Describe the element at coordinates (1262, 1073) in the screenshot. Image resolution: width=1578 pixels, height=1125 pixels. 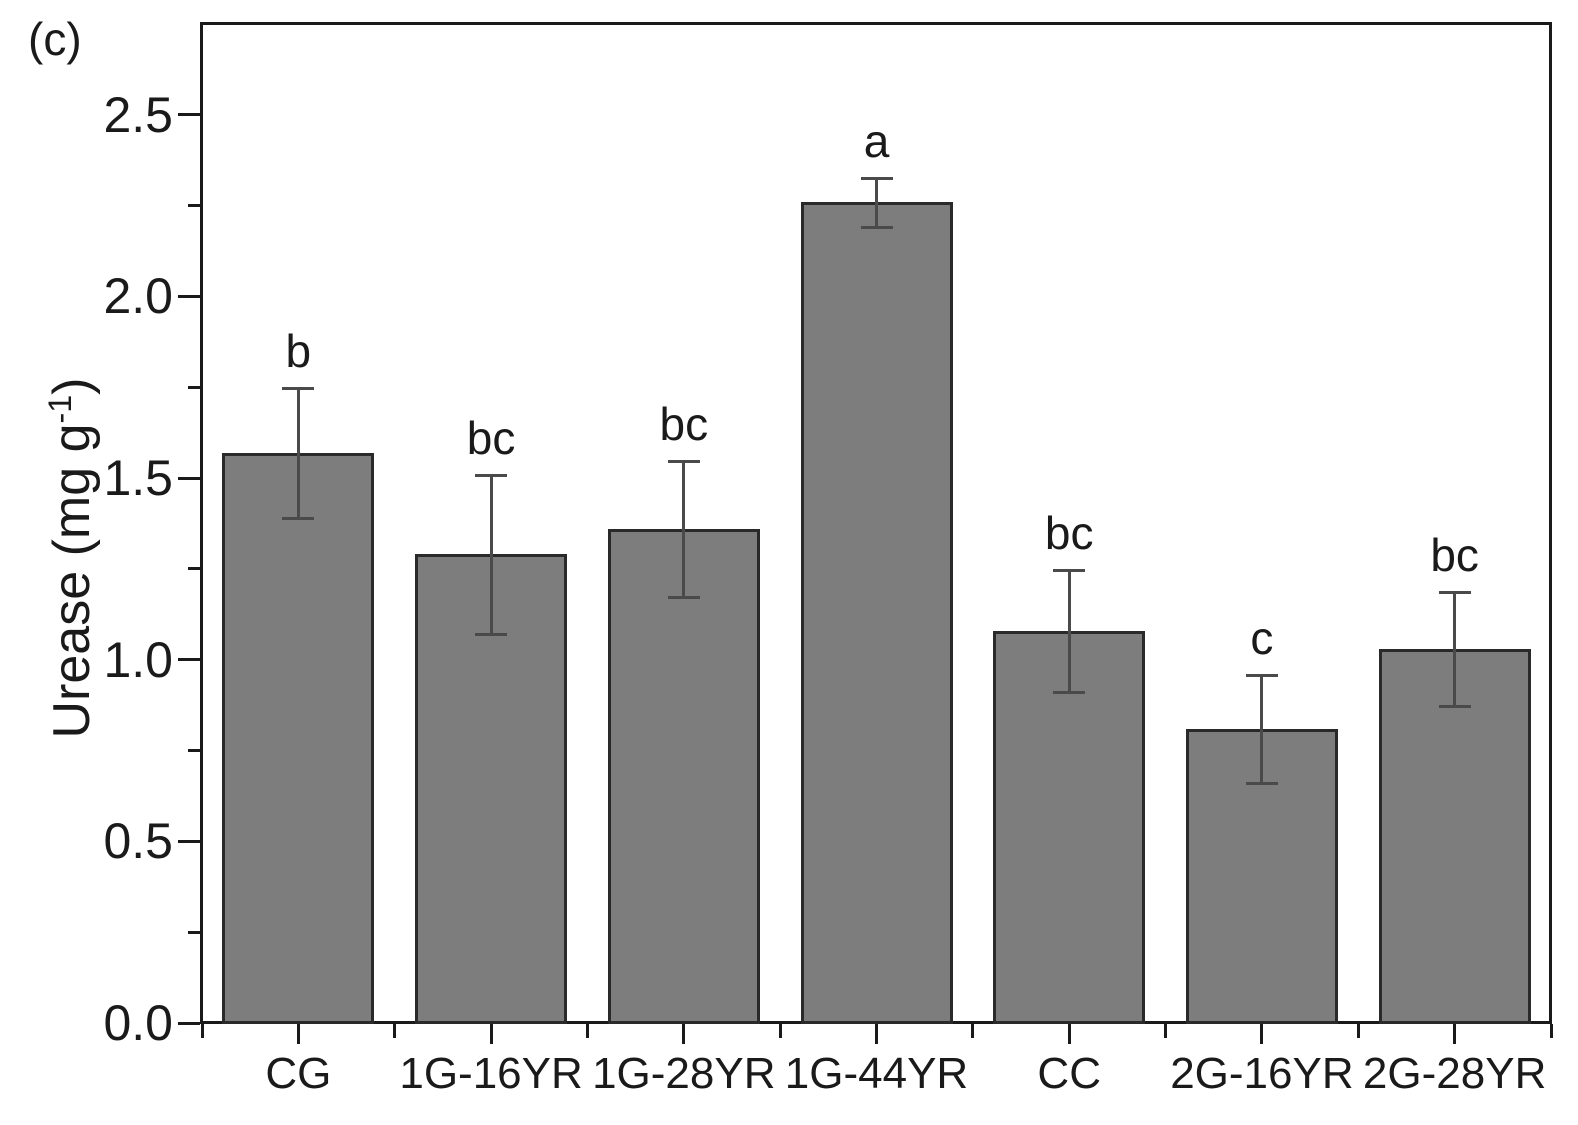
I see `x-tick-label: 2G-16YR` at that location.